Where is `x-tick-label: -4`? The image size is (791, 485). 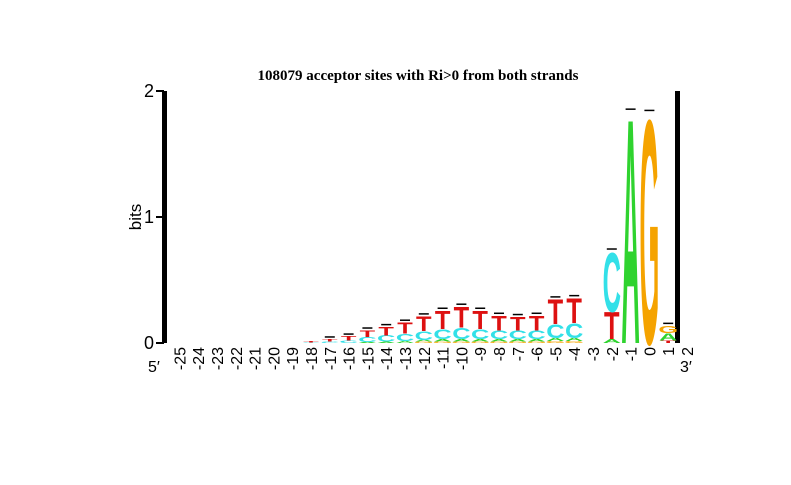
x-tick-label: -4 is located at coordinates (575, 354).